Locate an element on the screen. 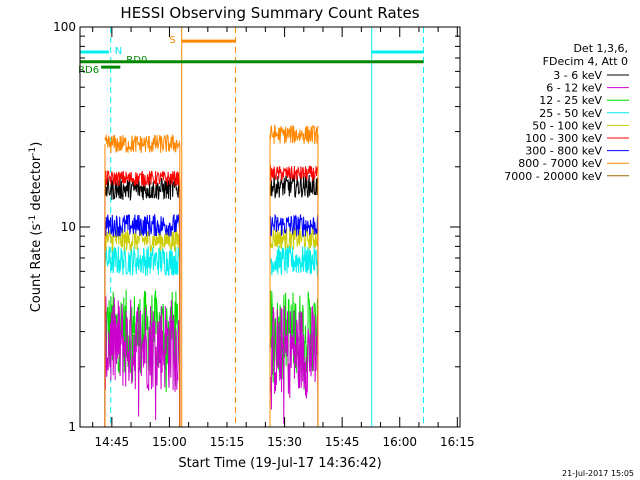 This screenshot has width=640, height=480. legend-label: 50 - 100 keV is located at coordinates (567, 125).